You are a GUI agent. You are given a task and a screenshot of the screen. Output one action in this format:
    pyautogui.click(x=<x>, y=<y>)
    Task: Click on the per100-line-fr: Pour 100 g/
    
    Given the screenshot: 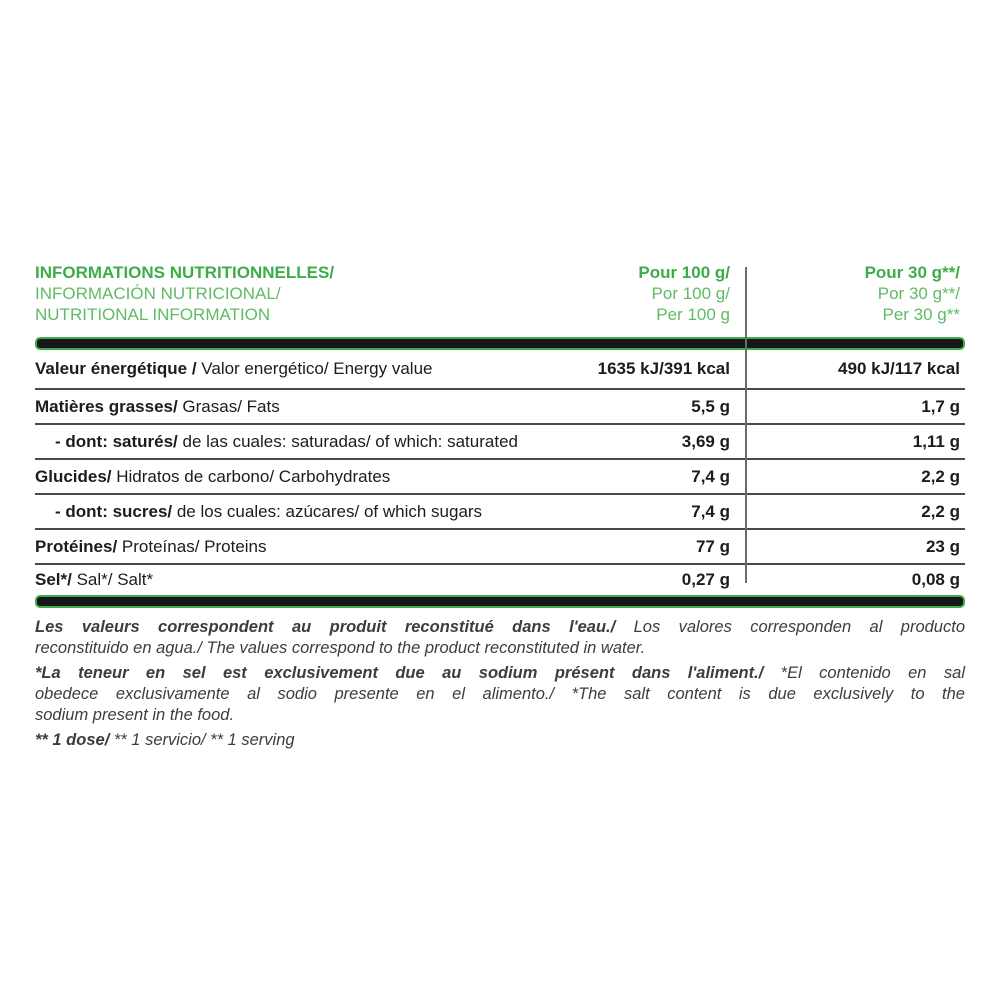 What is the action you would take?
    pyautogui.click(x=684, y=272)
    